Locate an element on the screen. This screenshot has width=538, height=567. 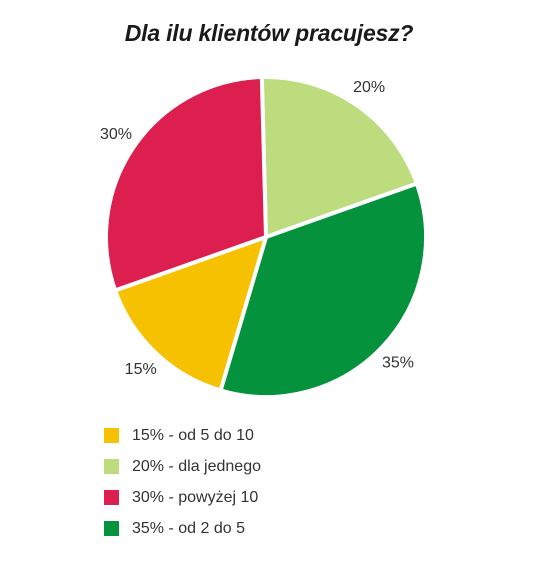
legend-label: 35% - od 2 do 5 is located at coordinates (188, 528).